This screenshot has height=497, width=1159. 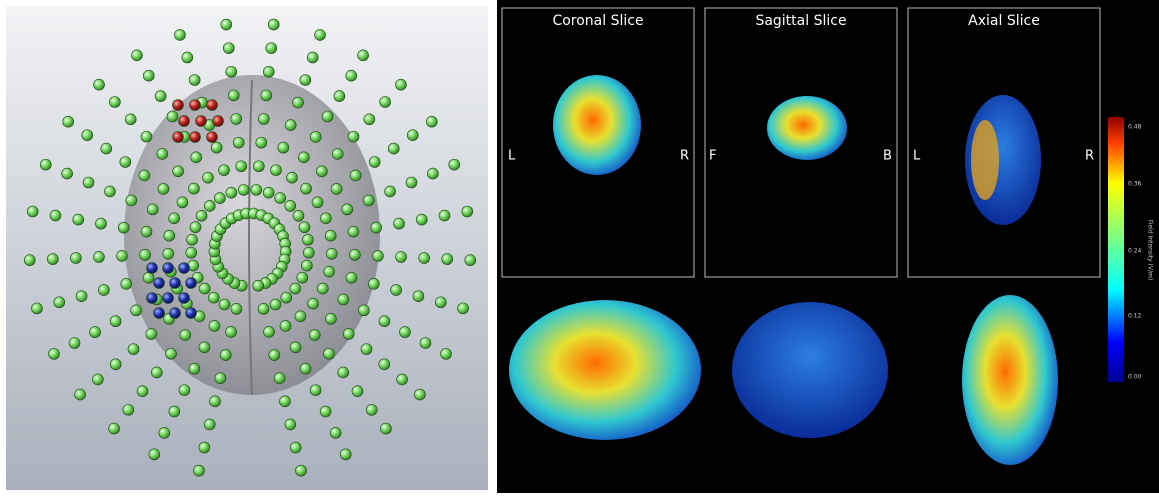 I want to click on fissure, so click(x=250, y=237).